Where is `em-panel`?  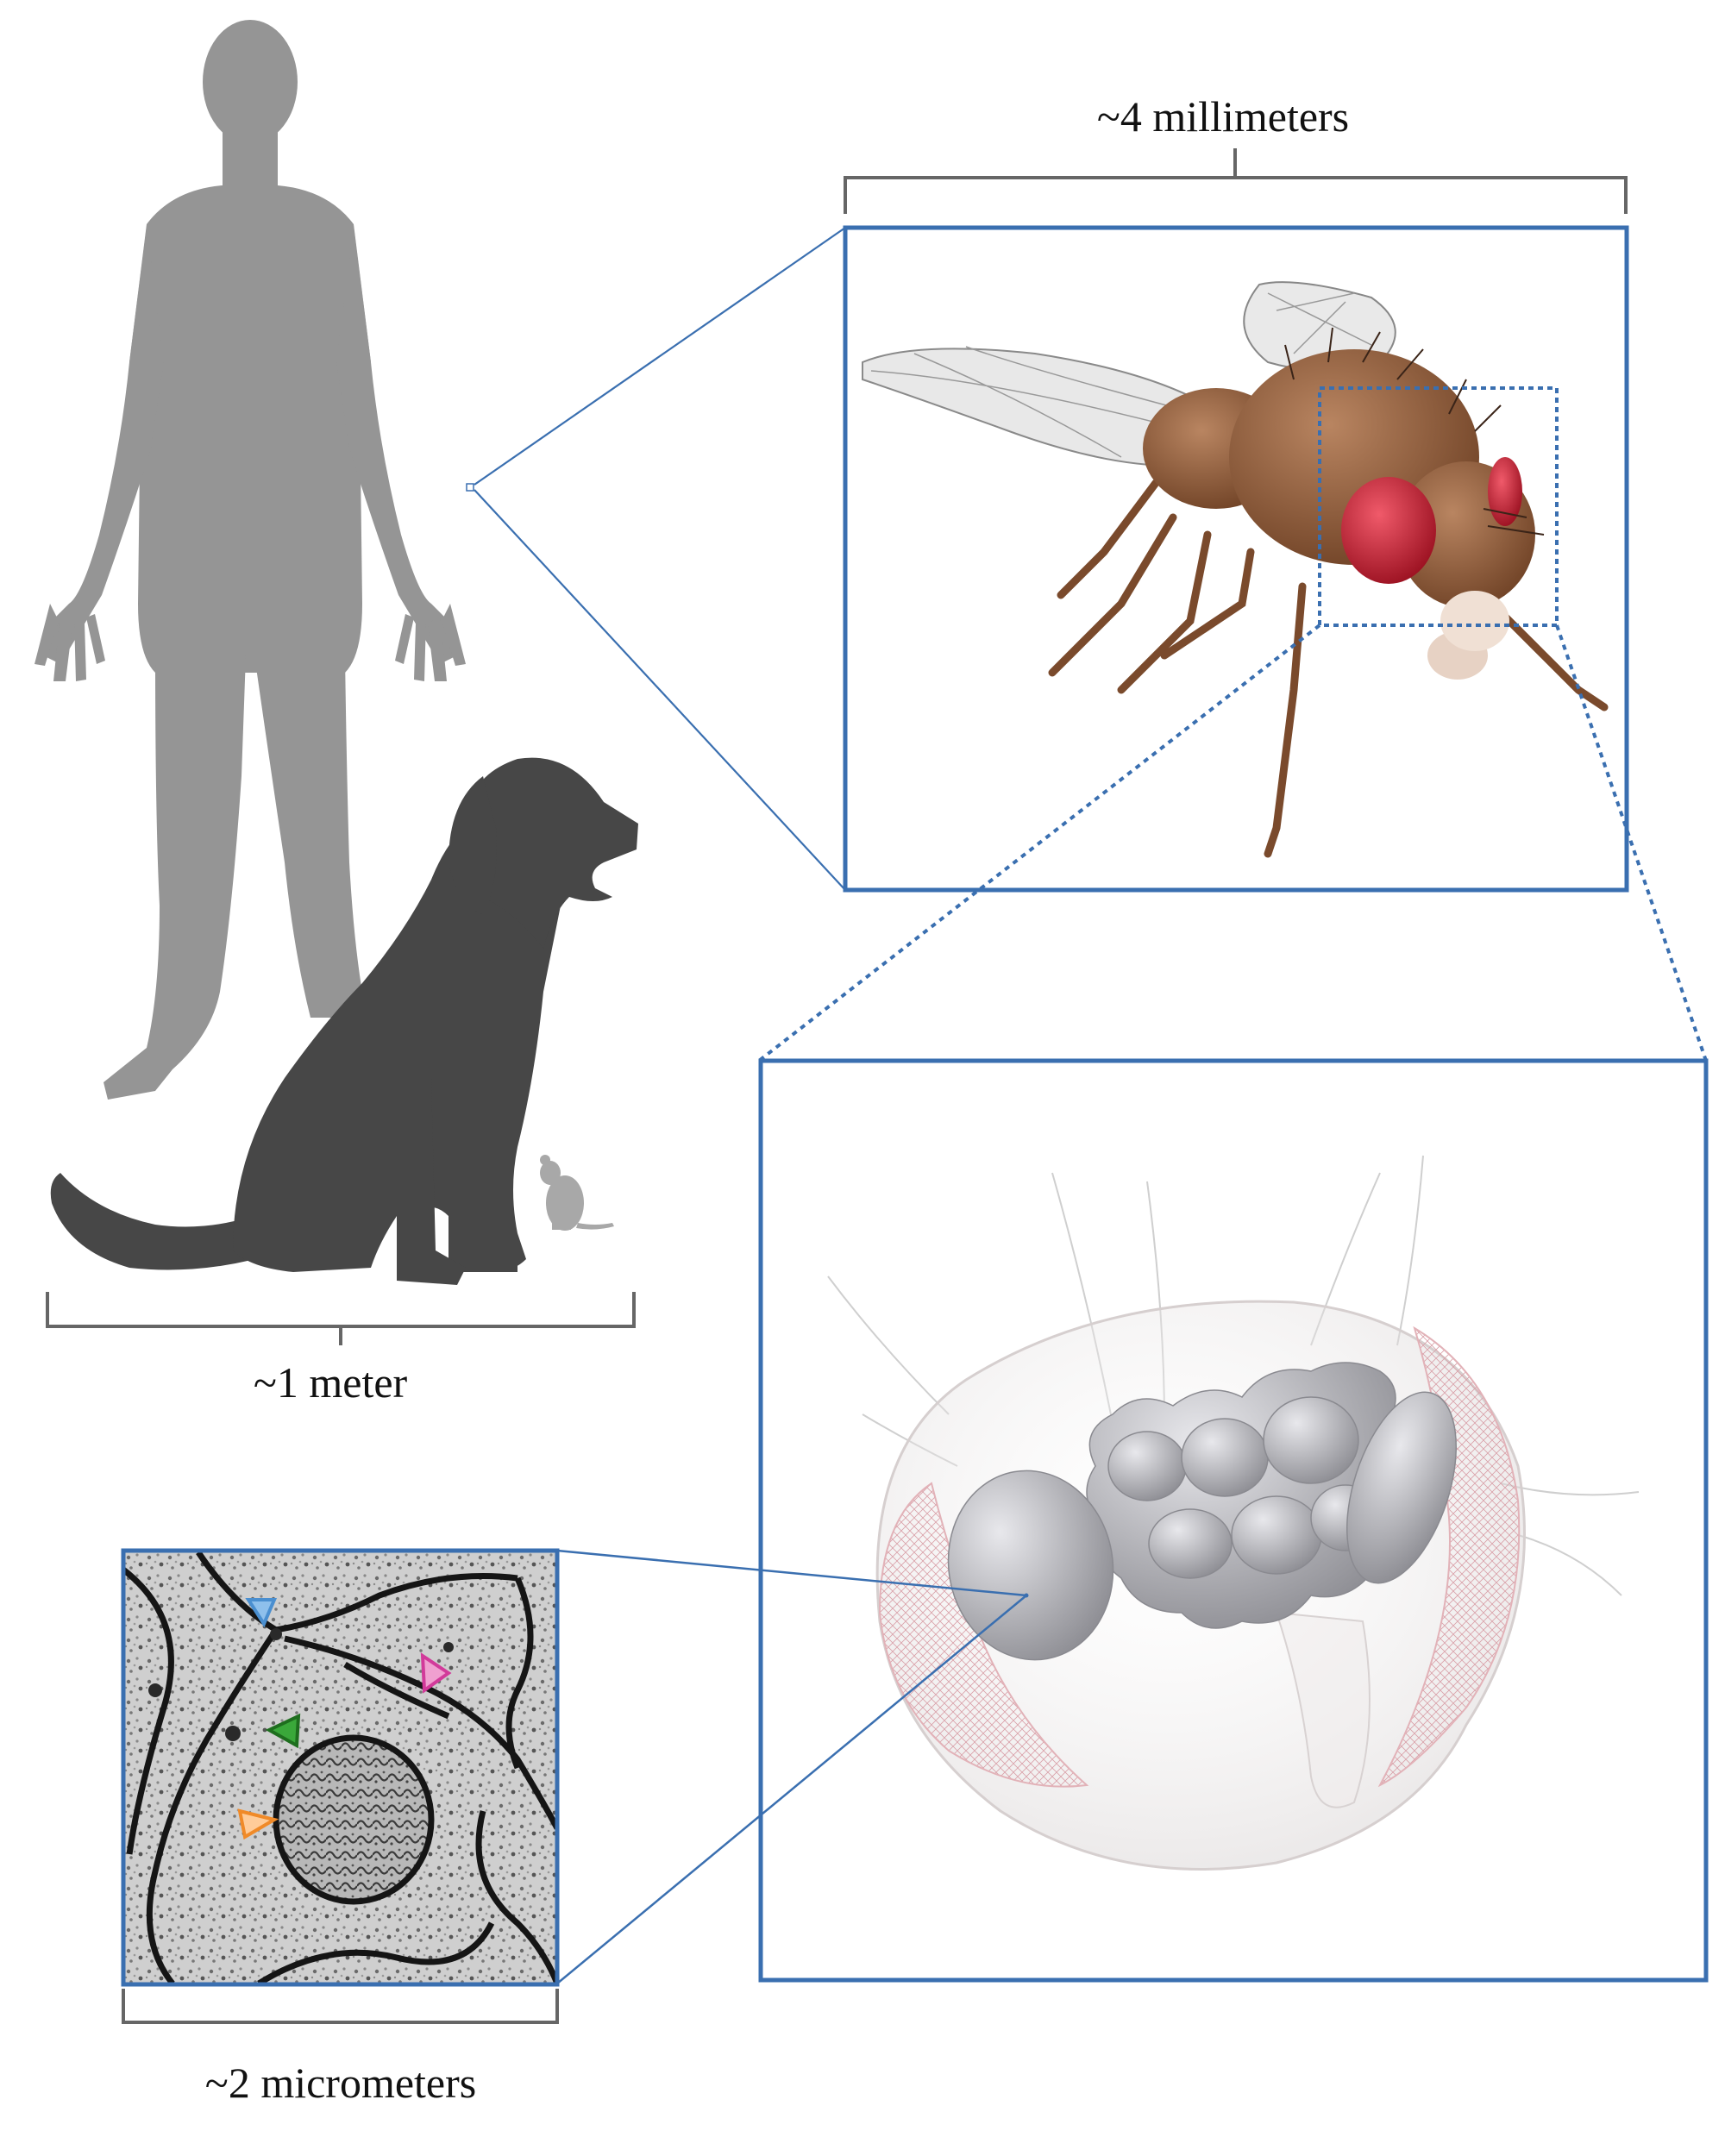 em-panel is located at coordinates (340, 1767).